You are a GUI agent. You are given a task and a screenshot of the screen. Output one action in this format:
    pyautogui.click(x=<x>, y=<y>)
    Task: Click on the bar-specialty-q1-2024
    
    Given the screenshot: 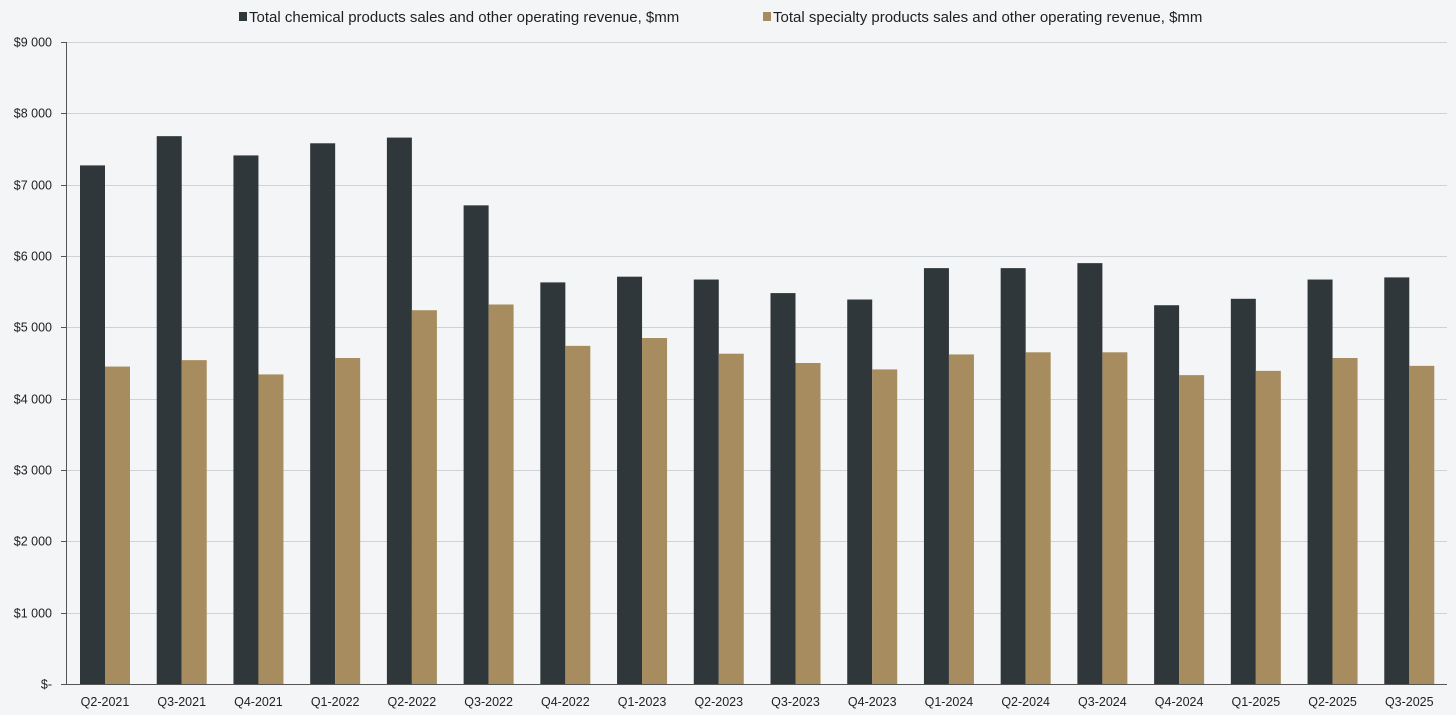 What is the action you would take?
    pyautogui.click(x=961, y=519)
    